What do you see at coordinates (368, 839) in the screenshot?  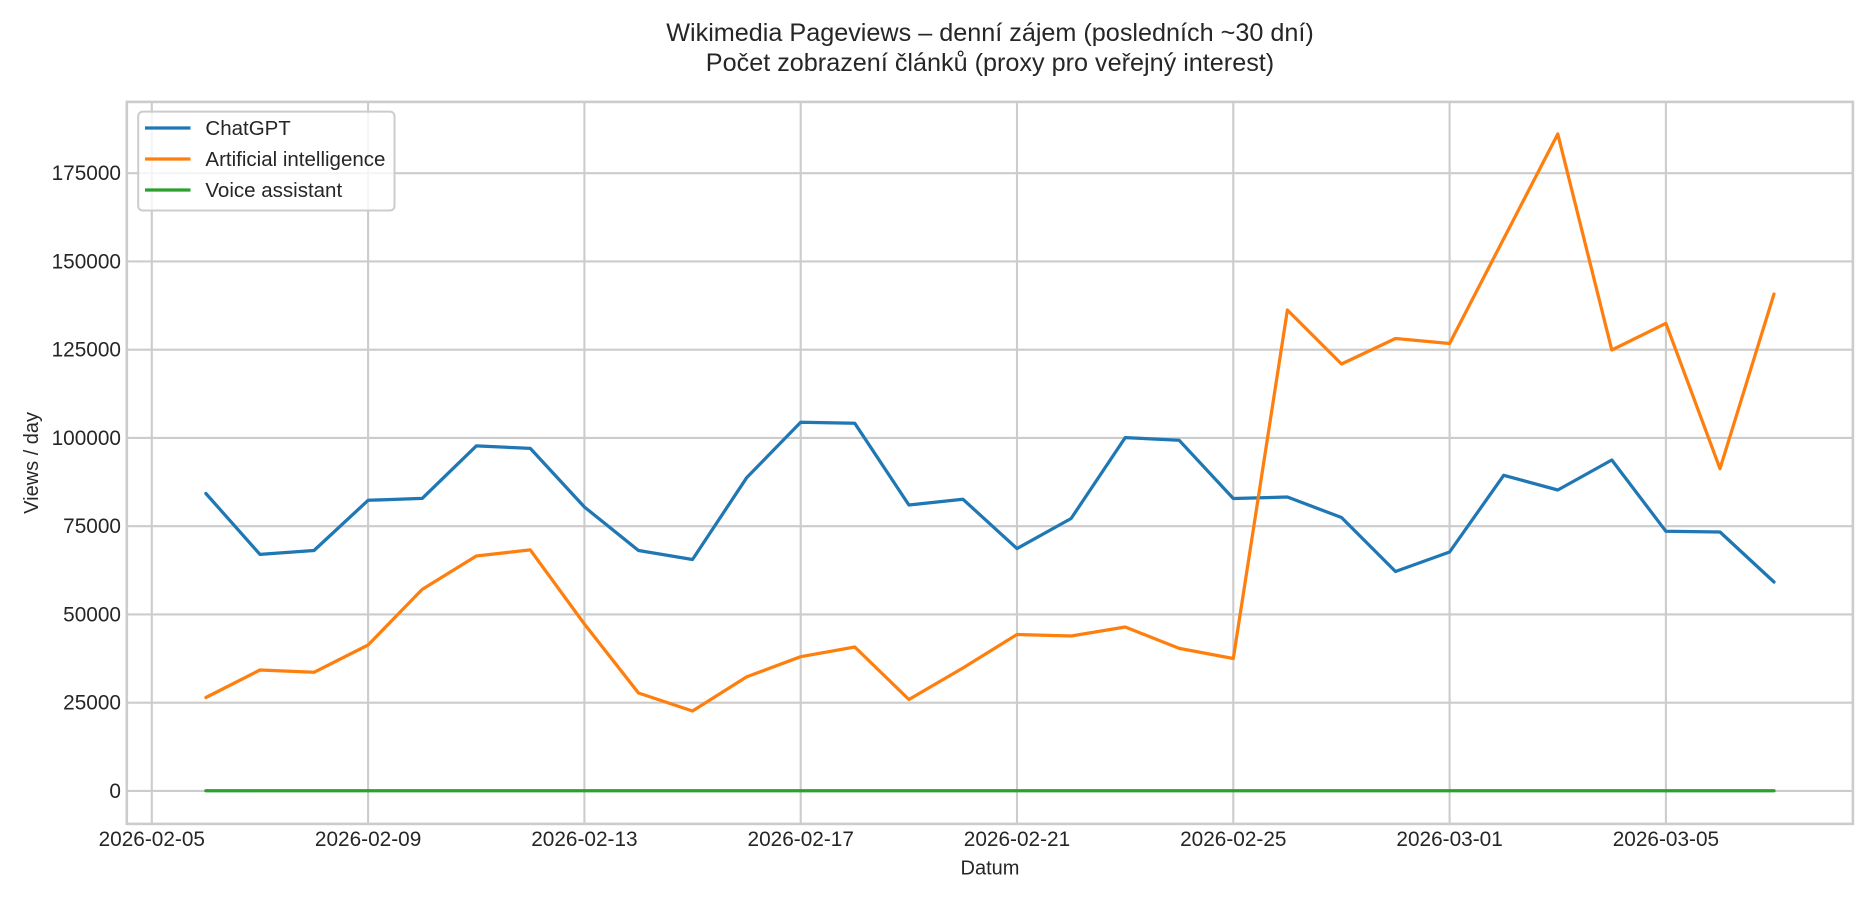 I see `svg-text: 2026-02-09` at bounding box center [368, 839].